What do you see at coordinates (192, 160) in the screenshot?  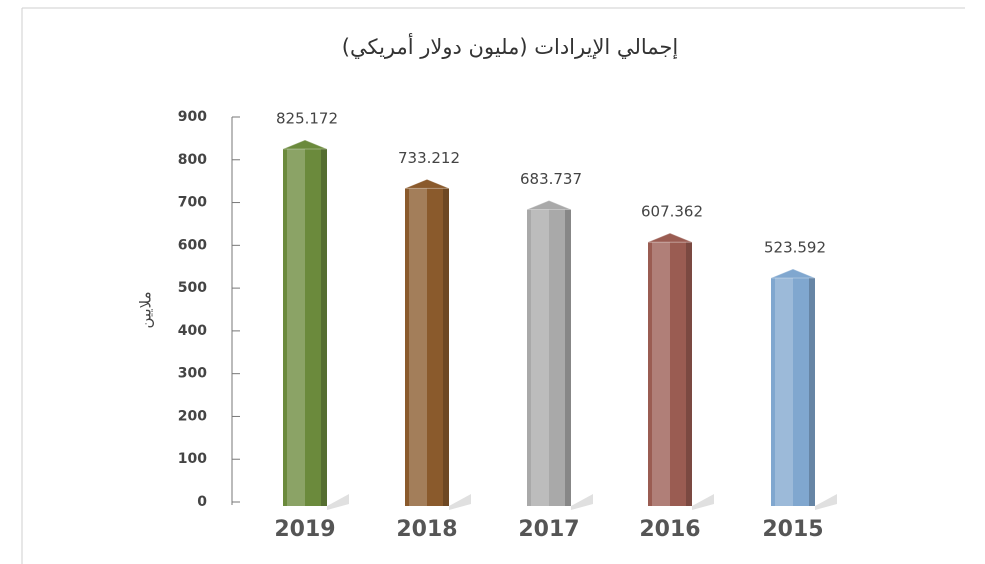 I see `y-tick-label: 800` at bounding box center [192, 160].